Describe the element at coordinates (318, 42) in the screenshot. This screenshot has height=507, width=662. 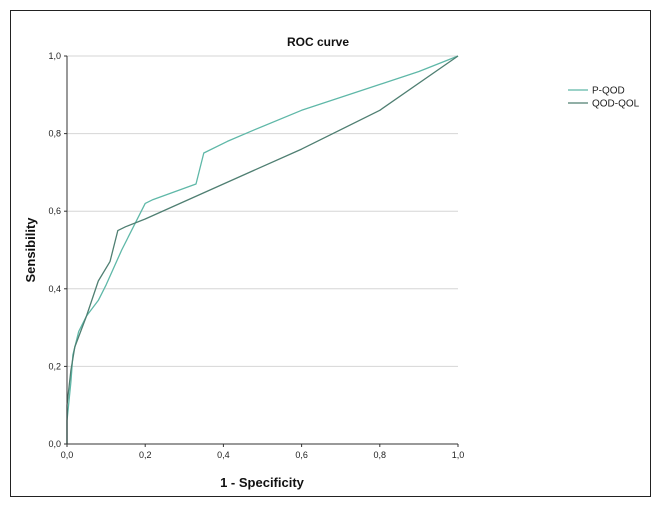
I see `chart-title: ROC curve` at that location.